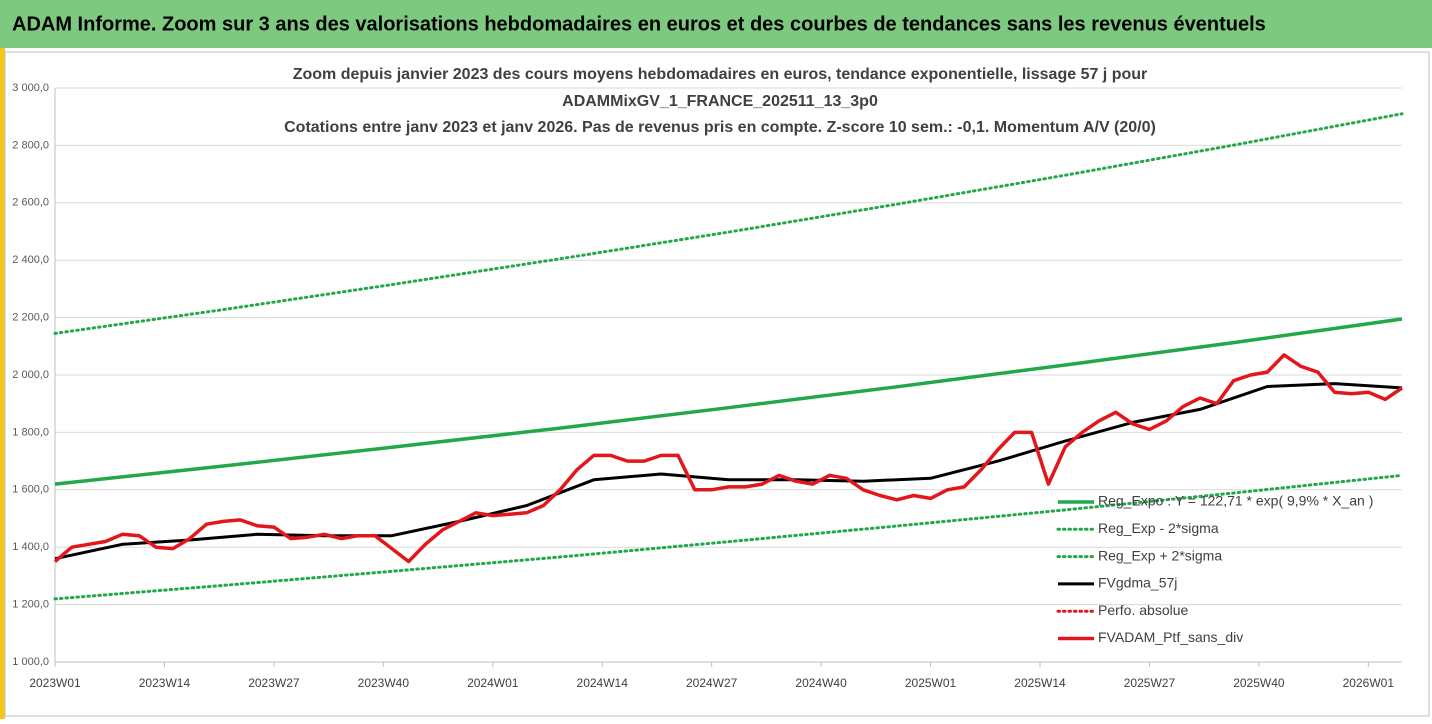 The height and width of the screenshot is (724, 1432). I want to click on x-tick-label: 2023W01, so click(55, 683).